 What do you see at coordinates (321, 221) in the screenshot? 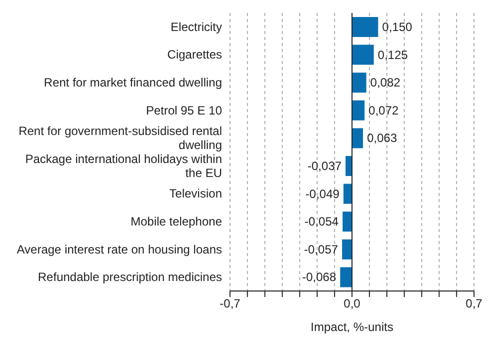
I see `data-label: -0,054` at bounding box center [321, 221].